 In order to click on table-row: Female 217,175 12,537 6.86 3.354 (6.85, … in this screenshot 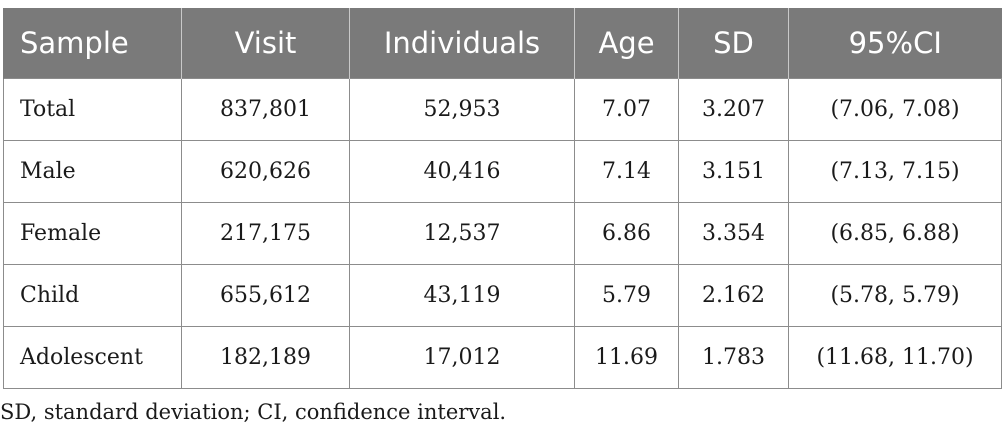, I will do `click(502, 233)`.